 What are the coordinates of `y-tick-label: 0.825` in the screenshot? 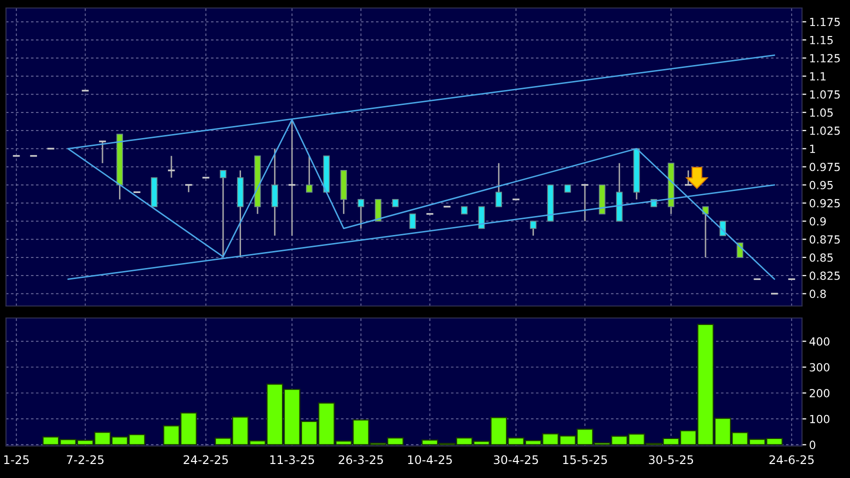 It's located at (825, 276).